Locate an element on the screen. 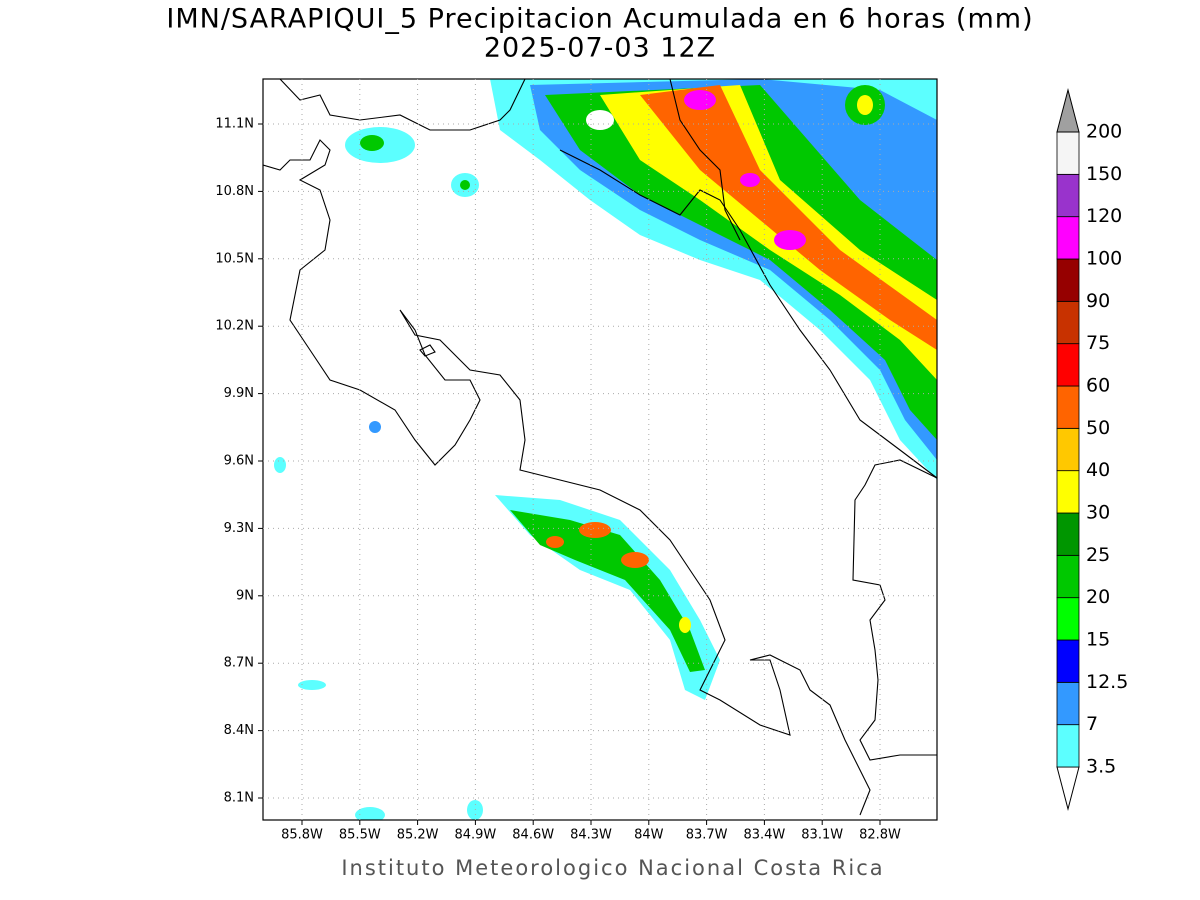  lon-tick-label: 82.8W is located at coordinates (880, 835).